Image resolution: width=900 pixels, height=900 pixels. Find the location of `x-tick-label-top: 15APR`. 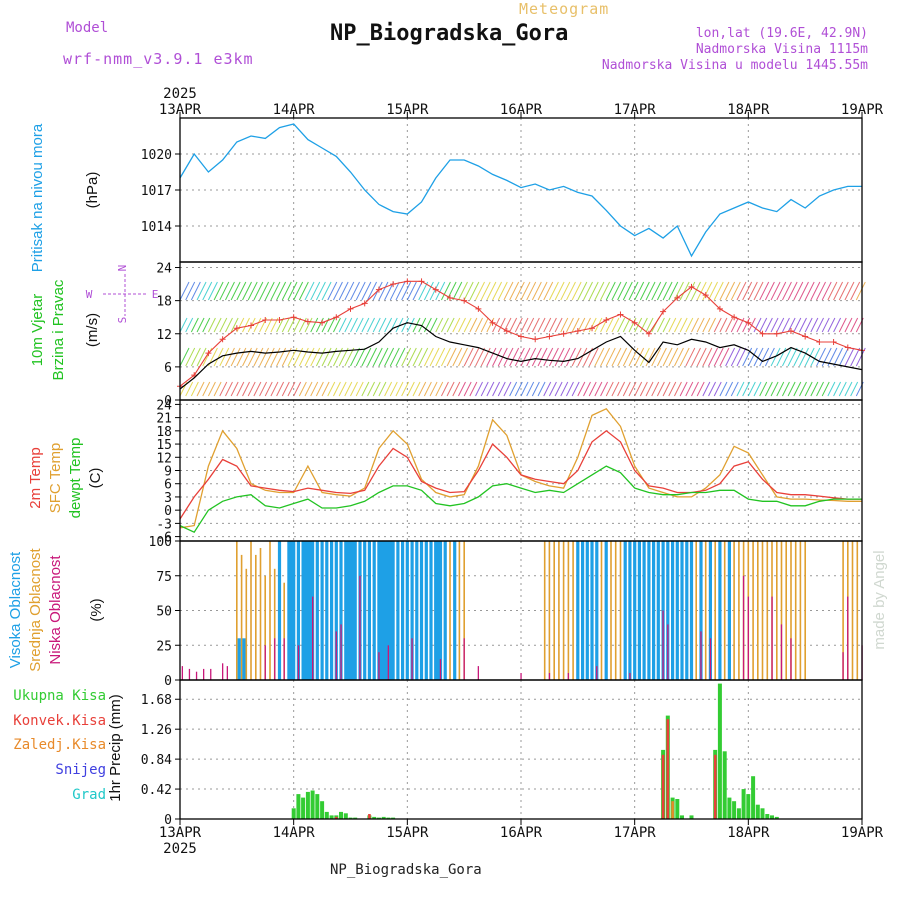

x-tick-label-top: 15APR is located at coordinates (407, 110).